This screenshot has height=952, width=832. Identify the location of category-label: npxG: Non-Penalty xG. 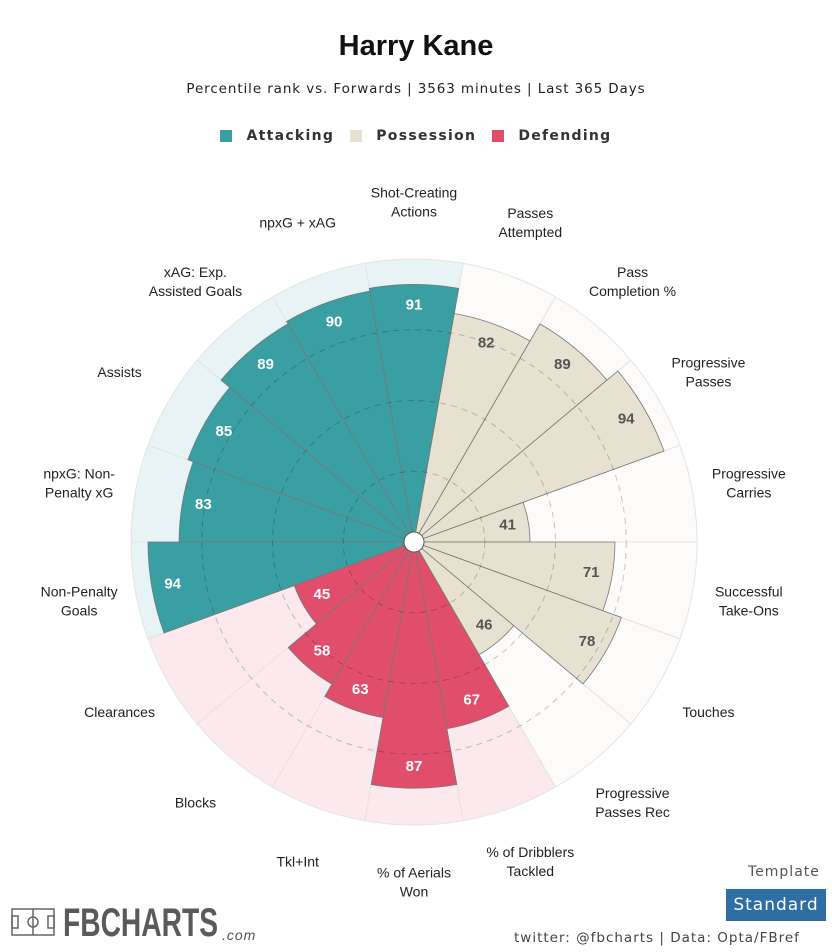
(79, 482).